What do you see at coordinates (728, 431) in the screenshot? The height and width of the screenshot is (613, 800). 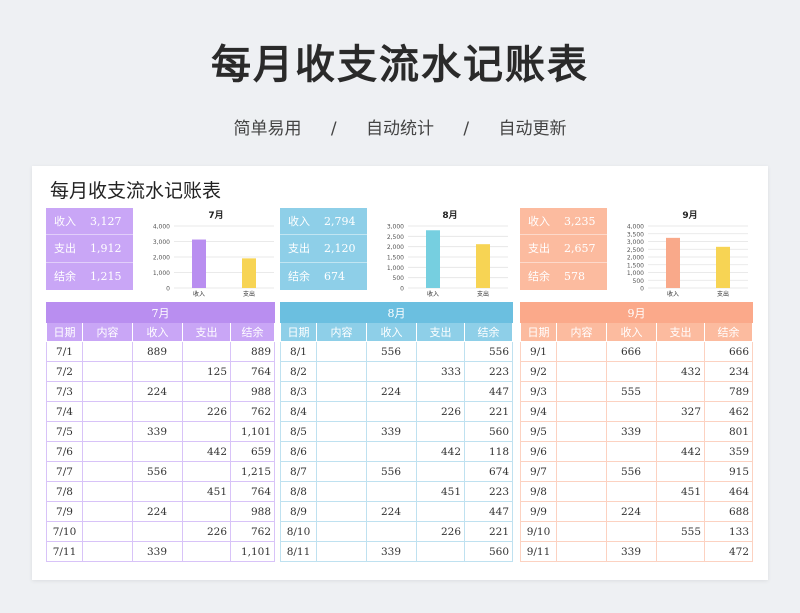 I see `table-cell: 801` at bounding box center [728, 431].